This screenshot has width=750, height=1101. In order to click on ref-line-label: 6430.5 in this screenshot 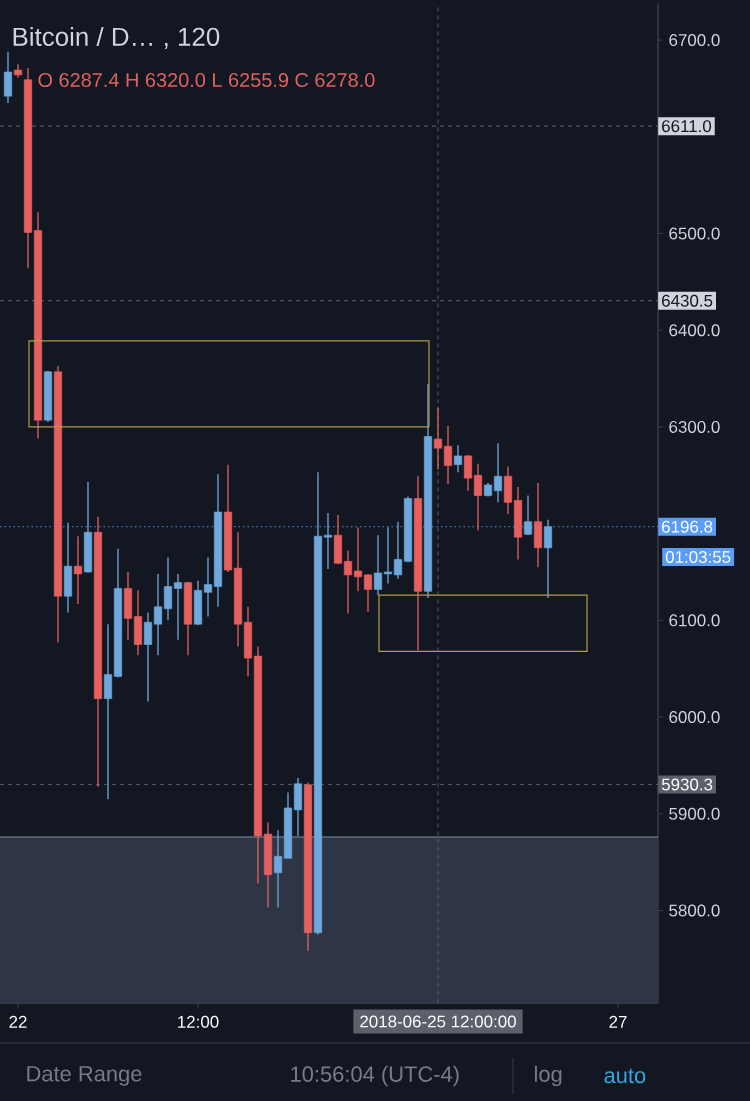, I will do `click(687, 300)`.